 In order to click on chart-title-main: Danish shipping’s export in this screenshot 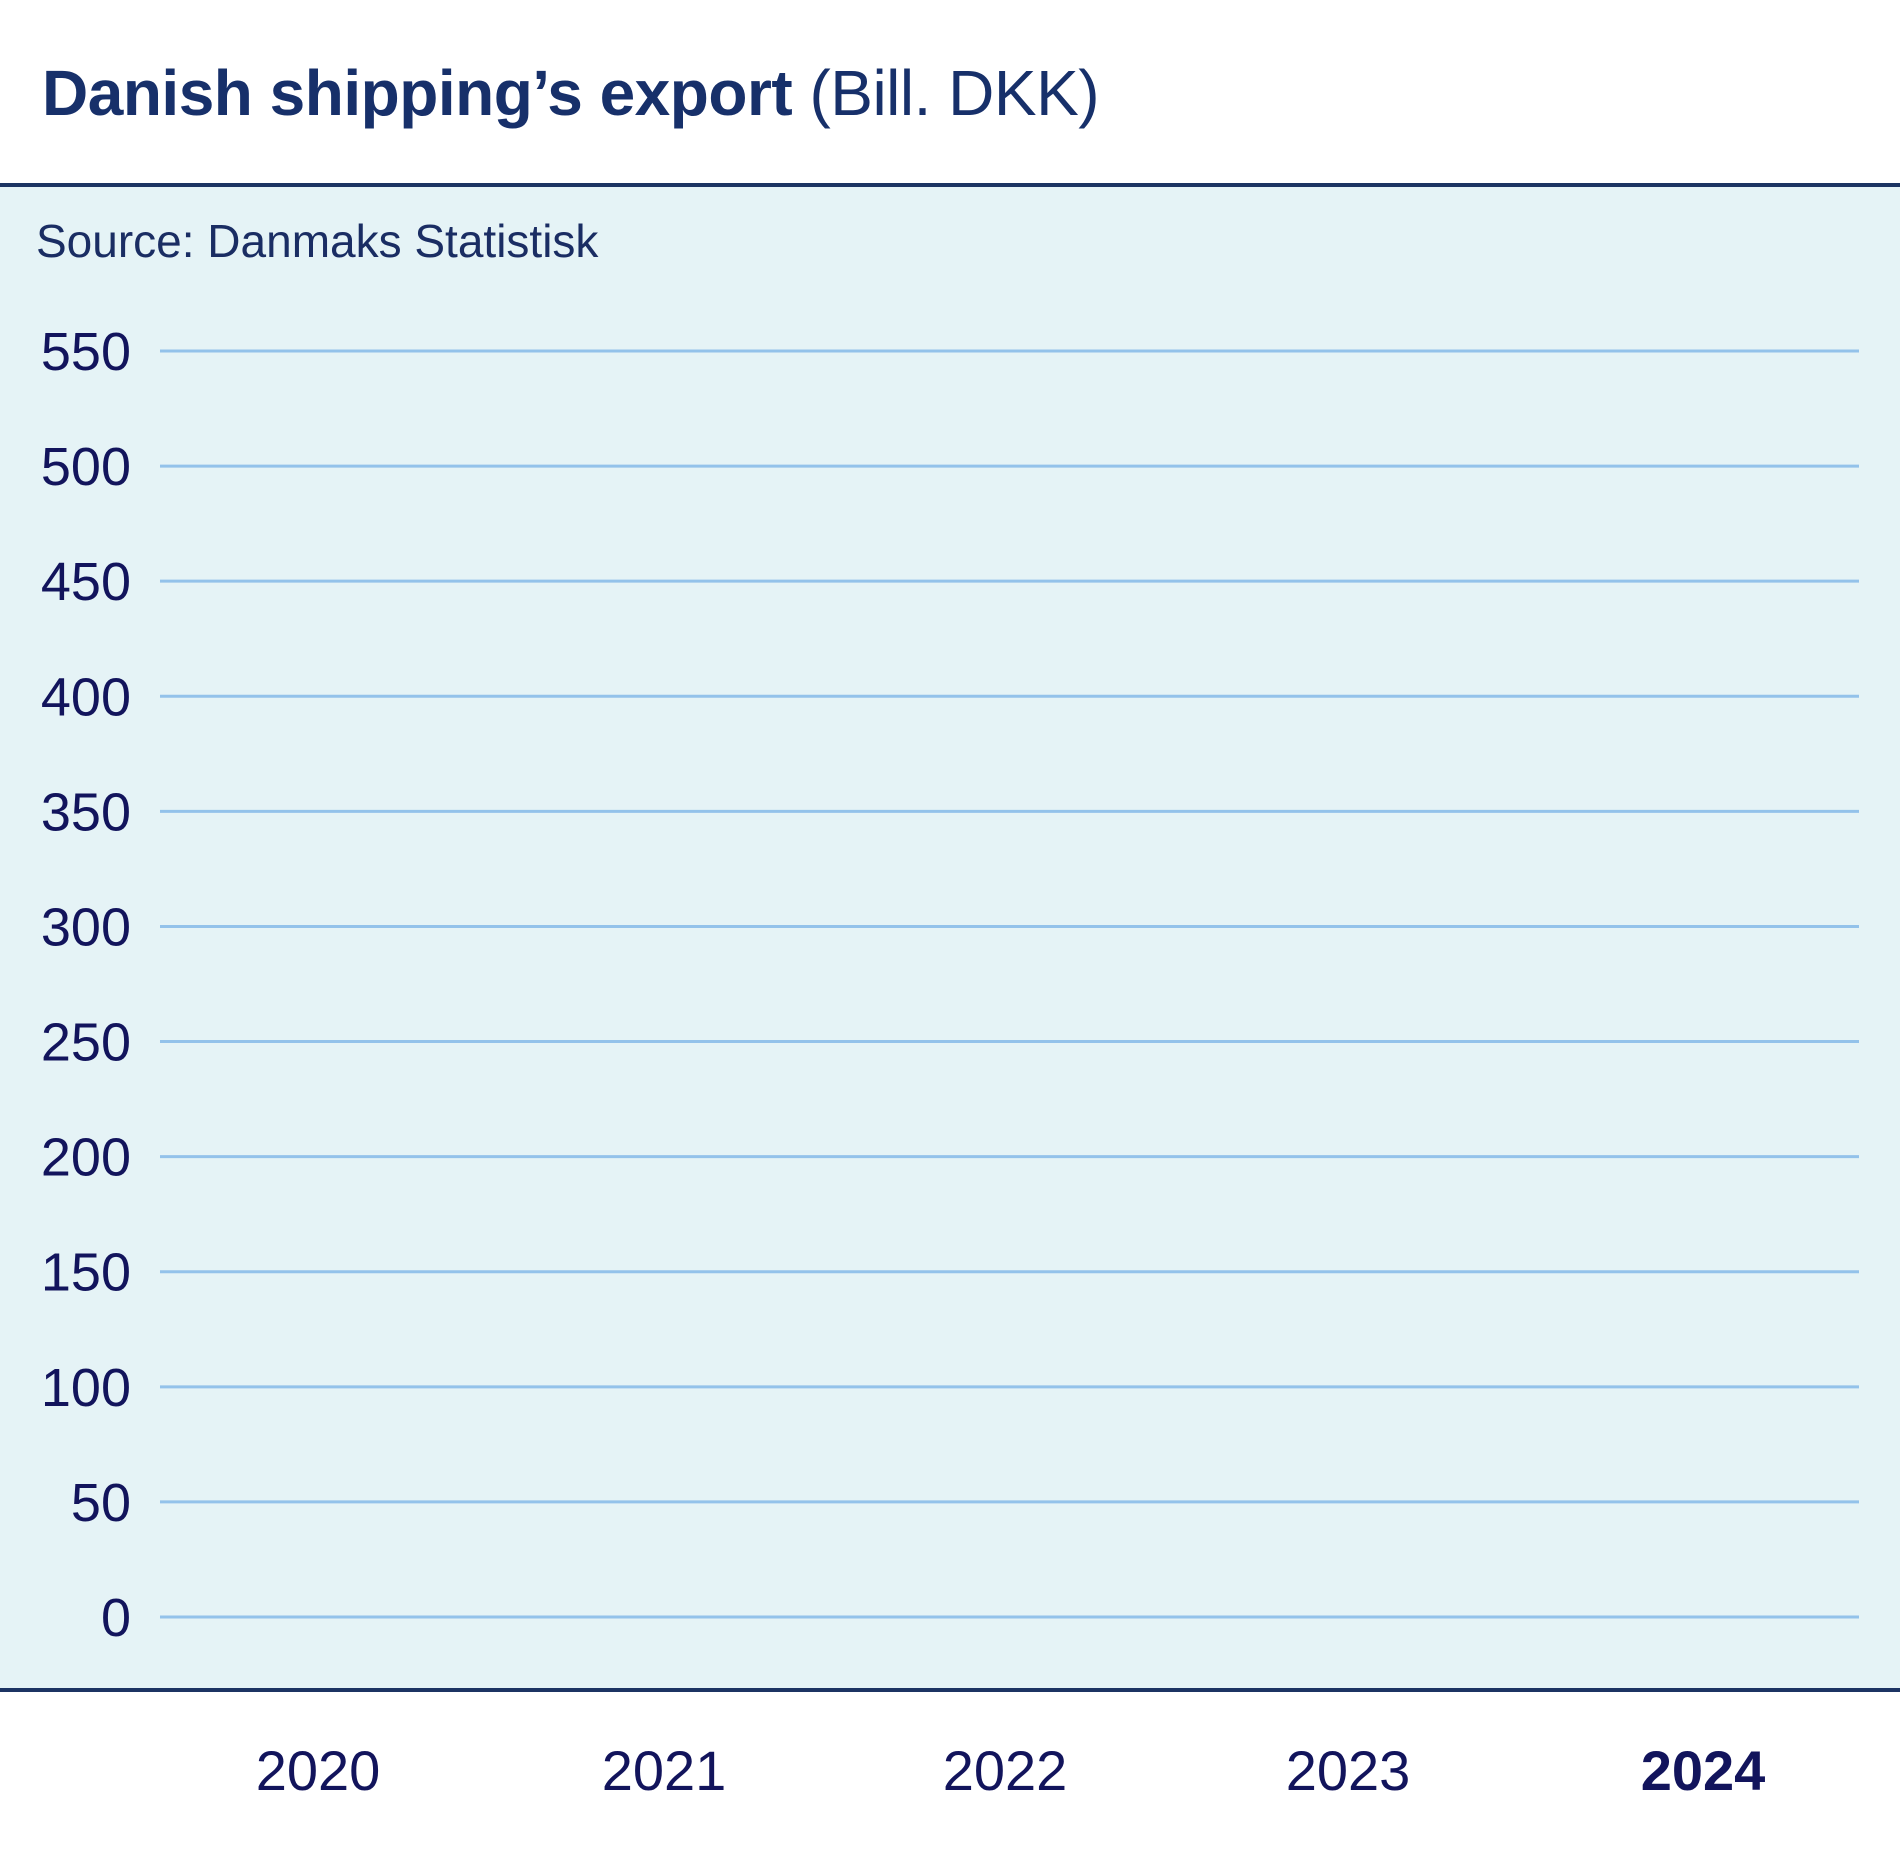, I will do `click(417, 93)`.